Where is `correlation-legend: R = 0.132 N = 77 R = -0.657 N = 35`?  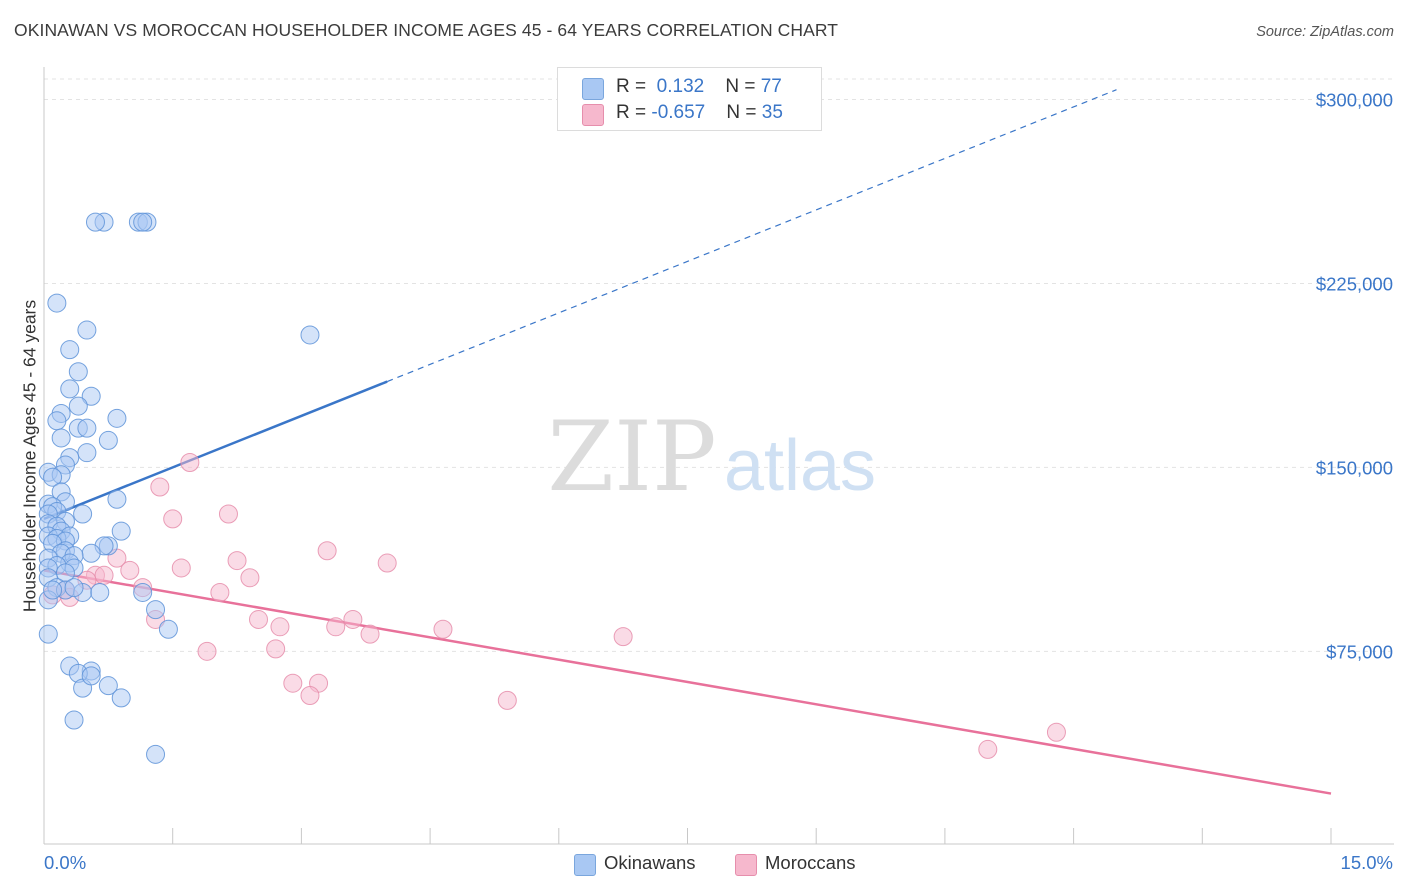 correlation-legend: R = 0.132 N = 77 R = -0.657 N = 35 is located at coordinates (689, 99).